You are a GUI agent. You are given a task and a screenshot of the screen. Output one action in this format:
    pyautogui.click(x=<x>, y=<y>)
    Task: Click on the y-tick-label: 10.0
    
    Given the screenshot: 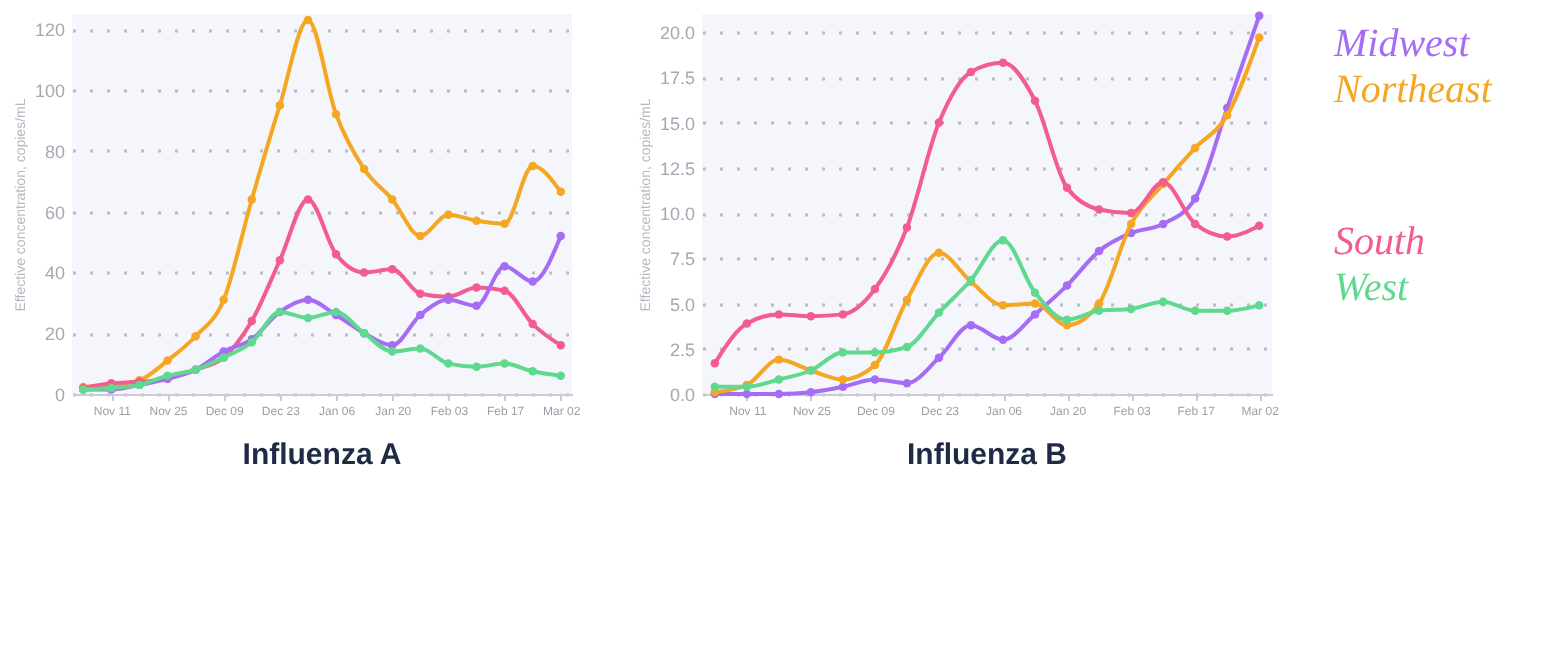 What is the action you would take?
    pyautogui.click(x=677, y=214)
    